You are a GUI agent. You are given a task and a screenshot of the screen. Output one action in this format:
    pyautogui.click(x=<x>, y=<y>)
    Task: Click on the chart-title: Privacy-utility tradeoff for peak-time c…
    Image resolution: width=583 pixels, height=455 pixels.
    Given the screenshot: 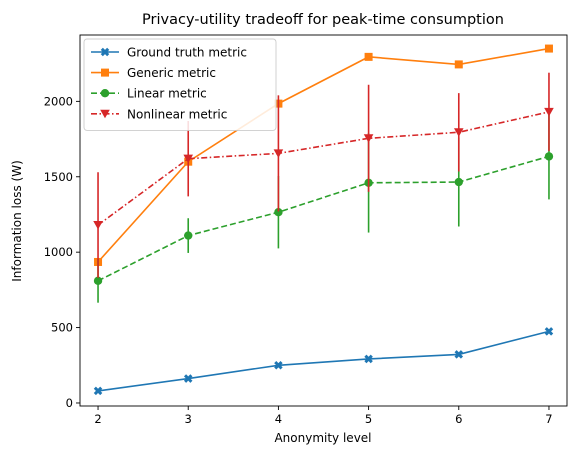 What is the action you would take?
    pyautogui.click(x=323, y=20)
    